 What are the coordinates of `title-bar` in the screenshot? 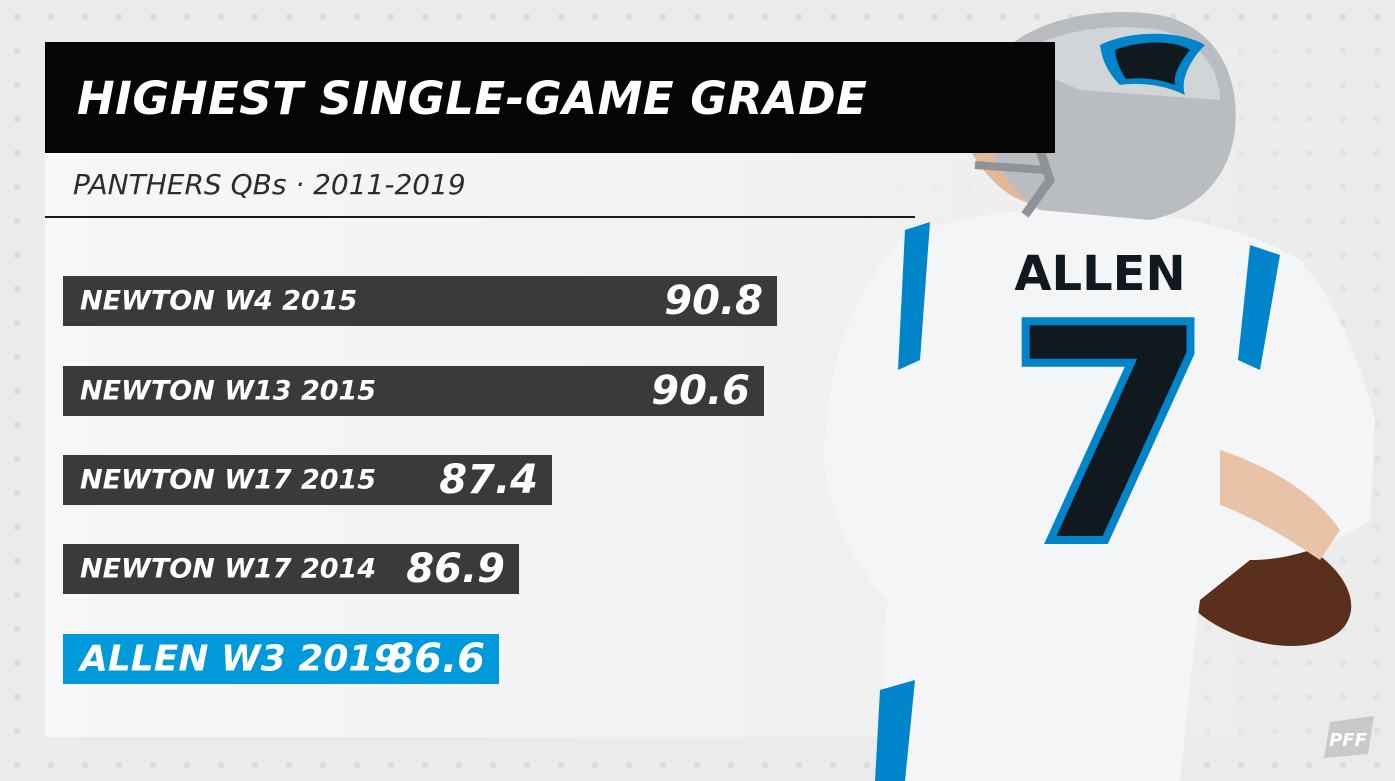 It's located at (550, 97).